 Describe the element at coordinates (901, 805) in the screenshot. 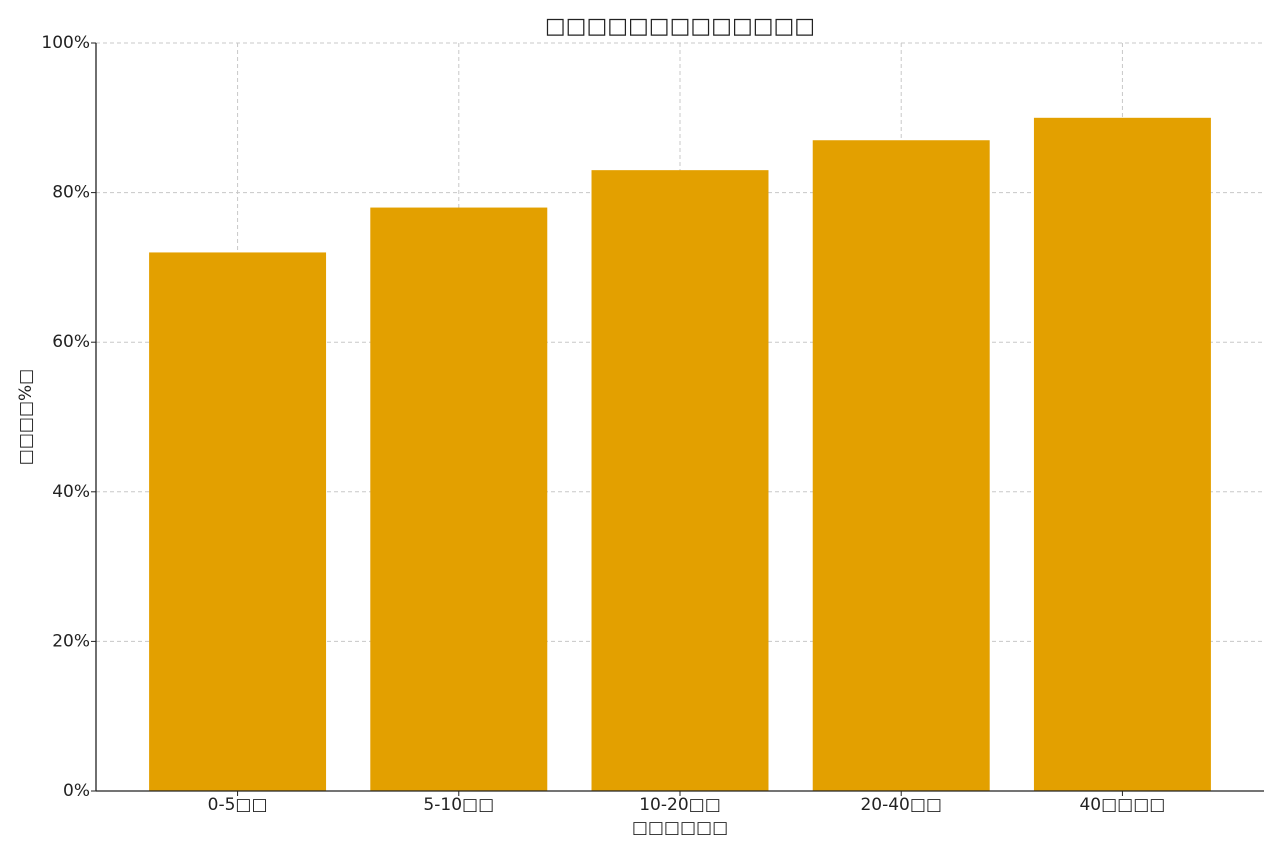

I see `x-tick-label: 20-40□□` at that location.